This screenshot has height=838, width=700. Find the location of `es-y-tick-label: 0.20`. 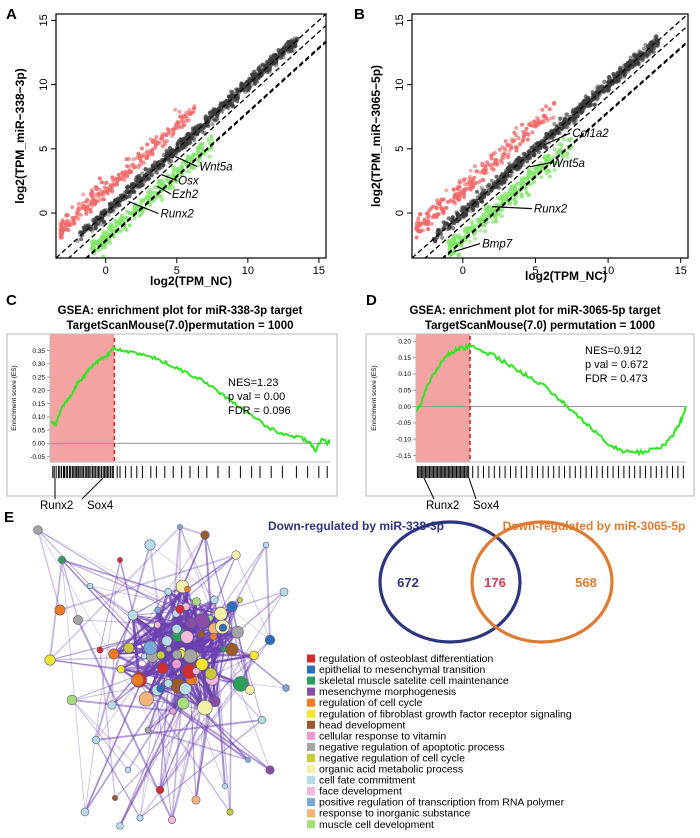

es-y-tick-label: 0.20 is located at coordinates (404, 342).